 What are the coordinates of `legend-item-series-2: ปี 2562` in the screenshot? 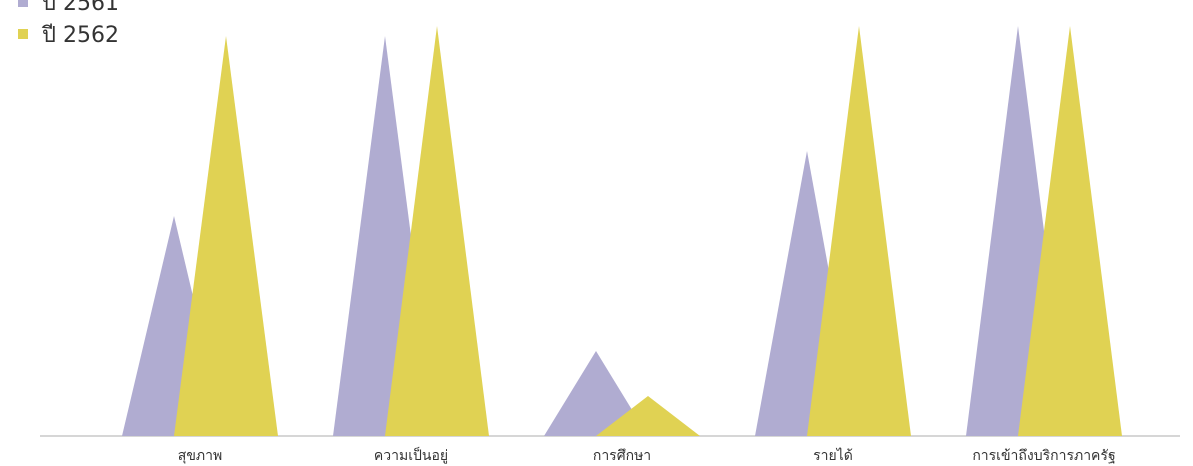 It's located at (68, 34).